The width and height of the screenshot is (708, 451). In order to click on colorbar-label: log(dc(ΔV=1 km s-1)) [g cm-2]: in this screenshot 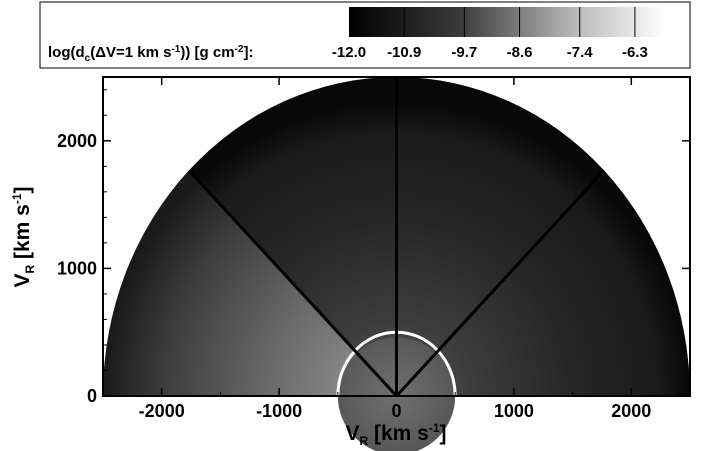, I will do `click(150, 54)`.